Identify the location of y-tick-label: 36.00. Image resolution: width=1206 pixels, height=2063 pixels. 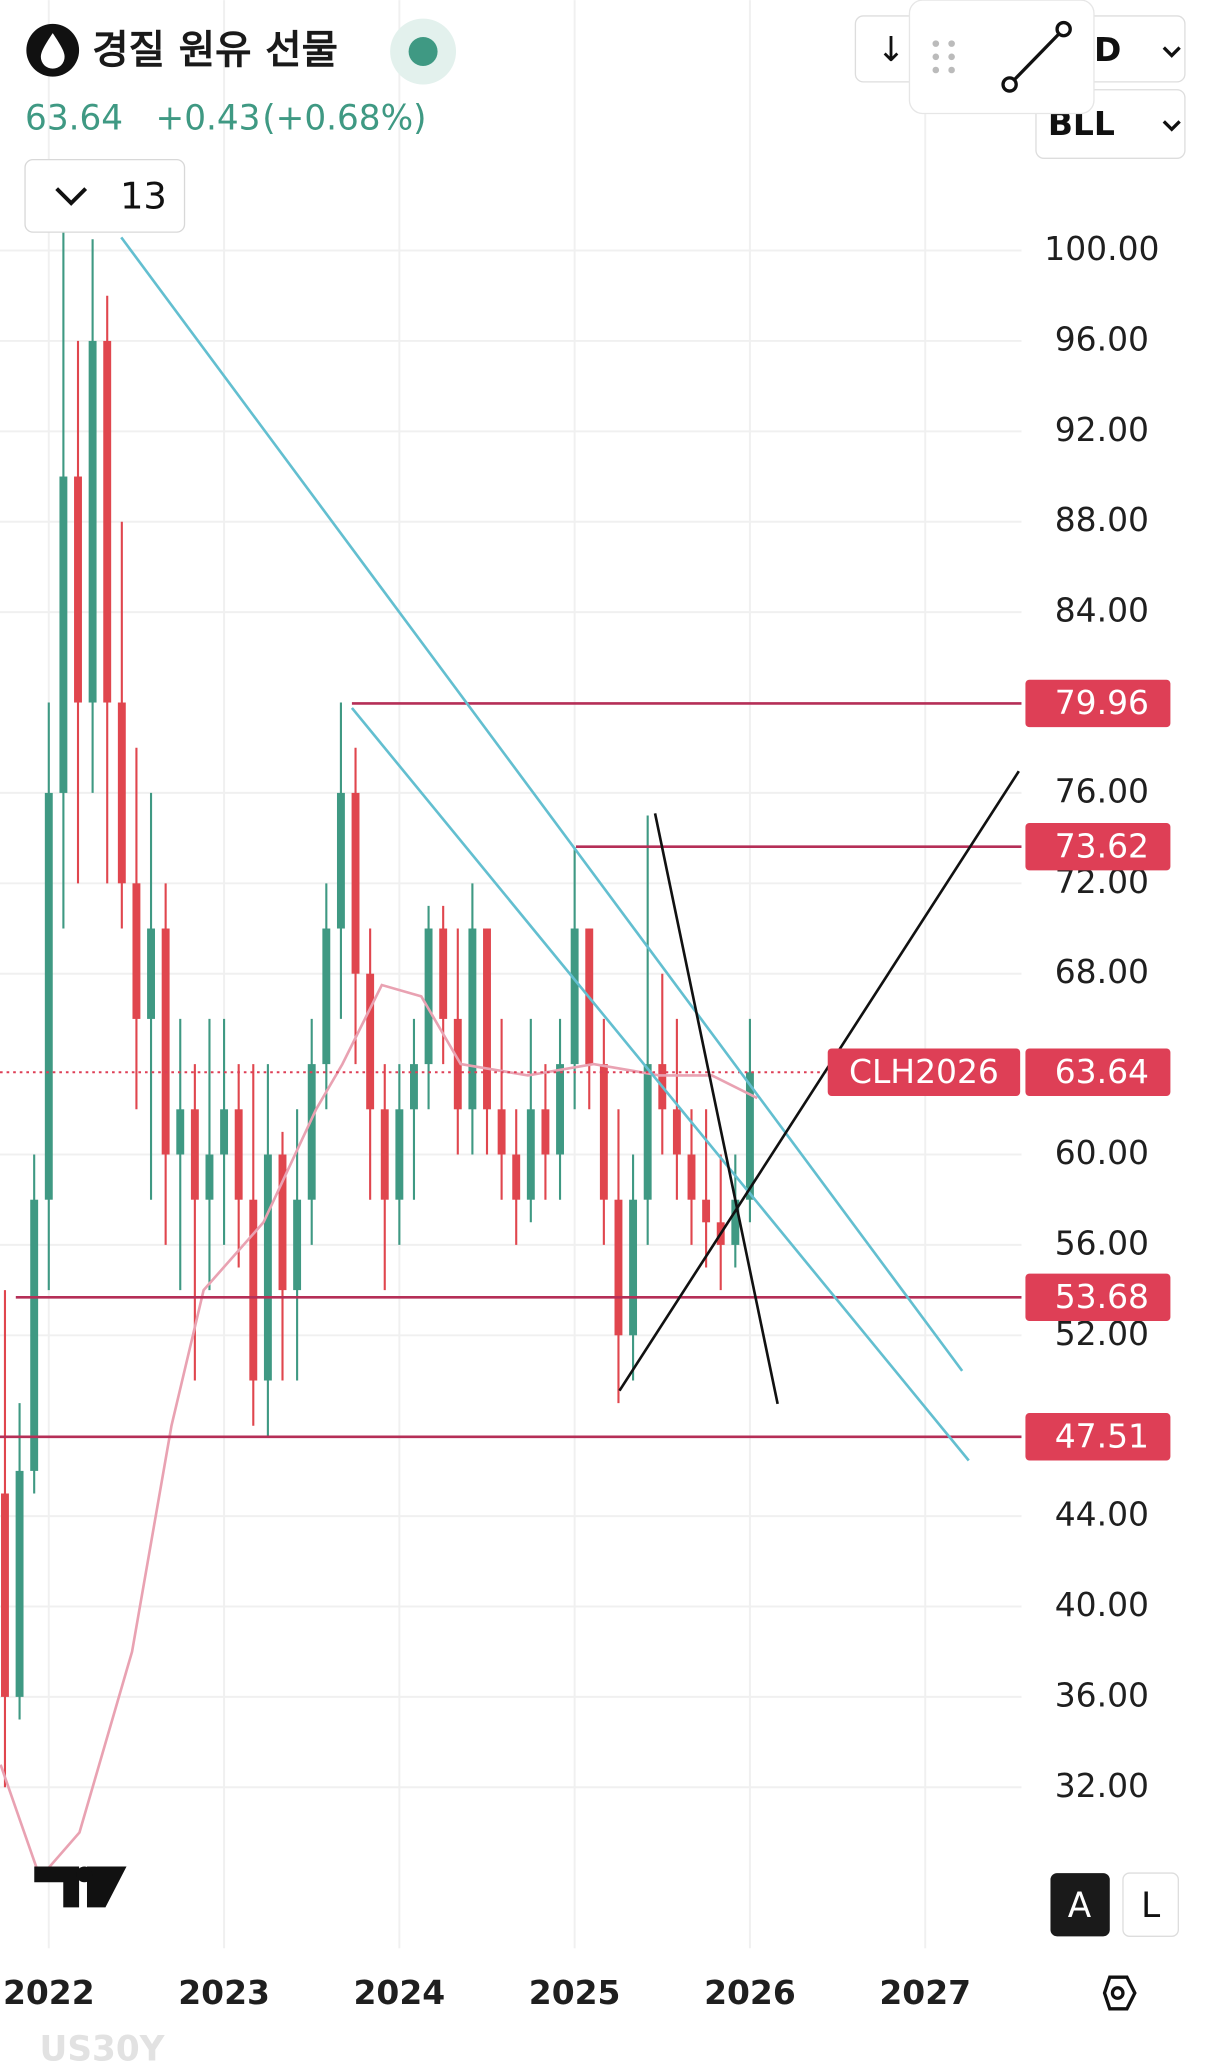
(1102, 1694).